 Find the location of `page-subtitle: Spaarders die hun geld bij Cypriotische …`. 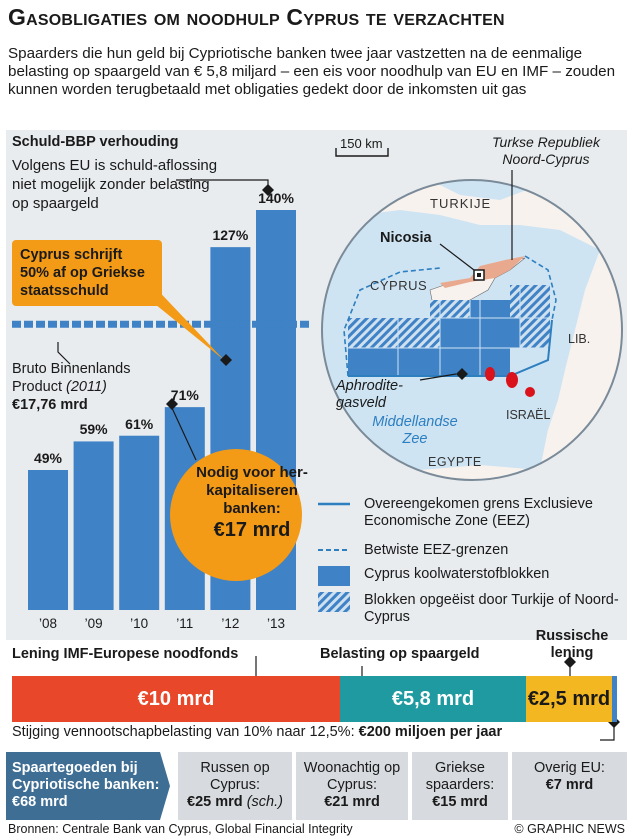

page-subtitle: Spaarders die hun geld bij Cypriotische … is located at coordinates (312, 71).